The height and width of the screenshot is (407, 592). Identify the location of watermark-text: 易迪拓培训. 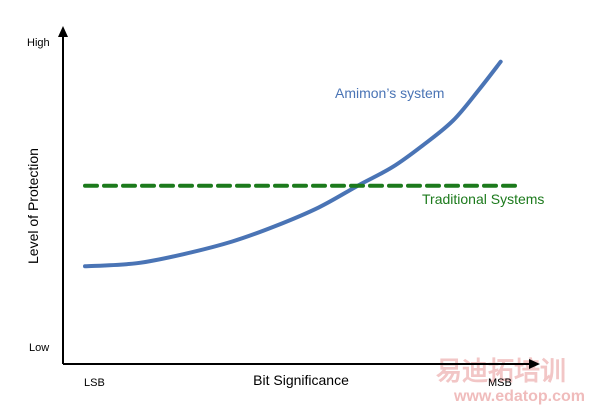
(501, 372).